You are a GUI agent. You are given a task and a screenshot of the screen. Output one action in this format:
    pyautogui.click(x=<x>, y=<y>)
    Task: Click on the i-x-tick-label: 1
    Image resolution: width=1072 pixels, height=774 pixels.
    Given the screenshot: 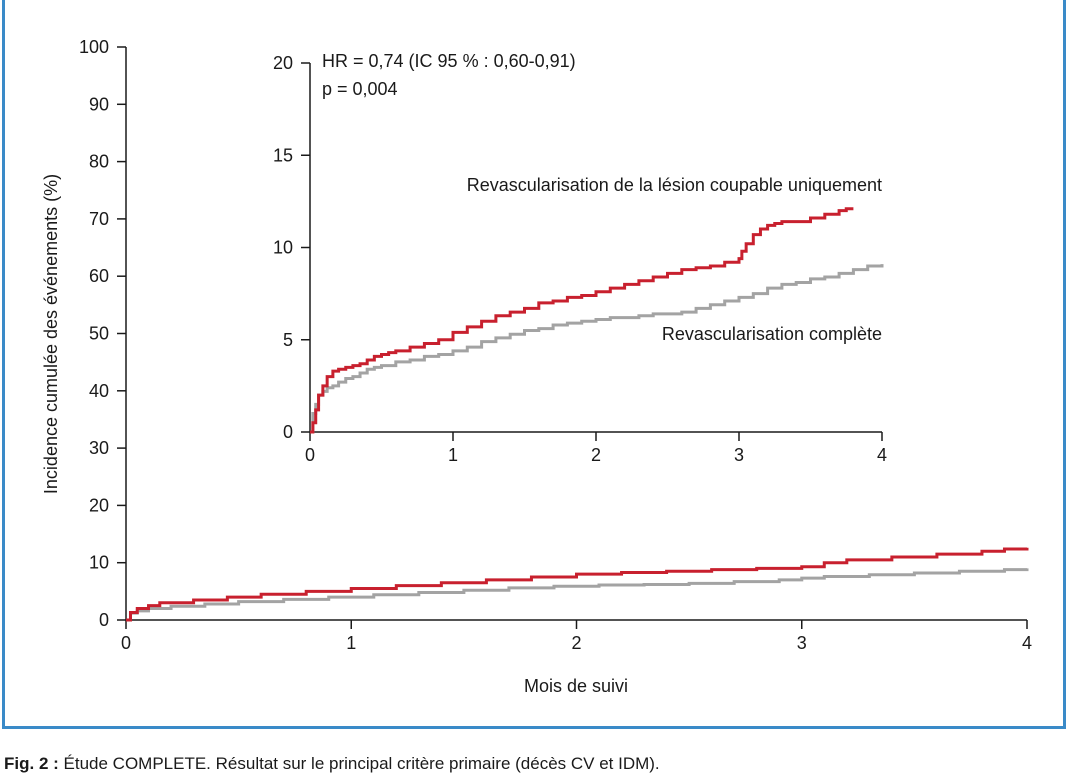 What is the action you would take?
    pyautogui.click(x=453, y=455)
    